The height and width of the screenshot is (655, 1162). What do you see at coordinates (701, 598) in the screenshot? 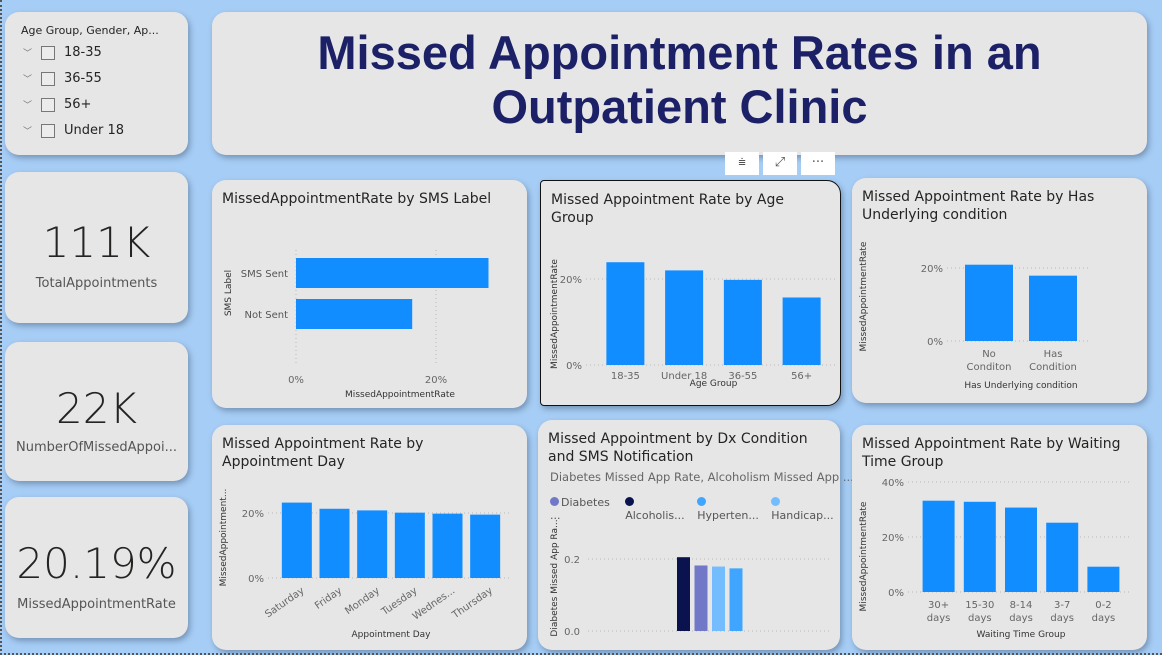
I see `bar-diabetes` at bounding box center [701, 598].